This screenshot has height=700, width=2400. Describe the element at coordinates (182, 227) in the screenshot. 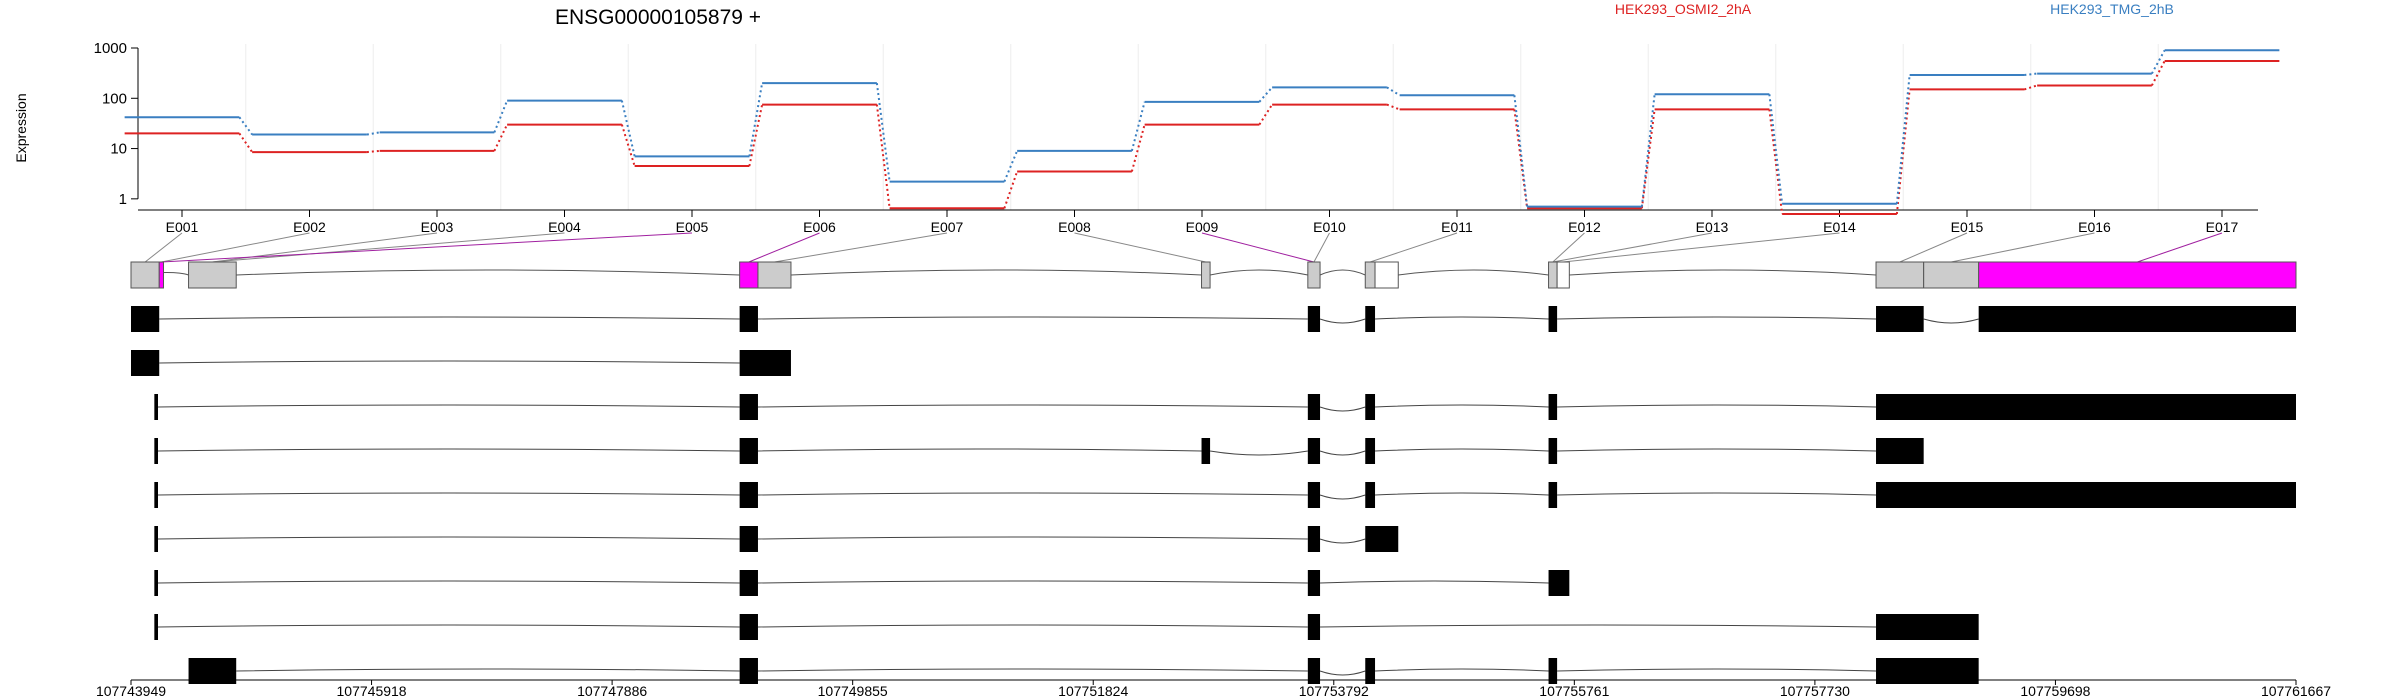

I see `x-tick-label: E001` at that location.